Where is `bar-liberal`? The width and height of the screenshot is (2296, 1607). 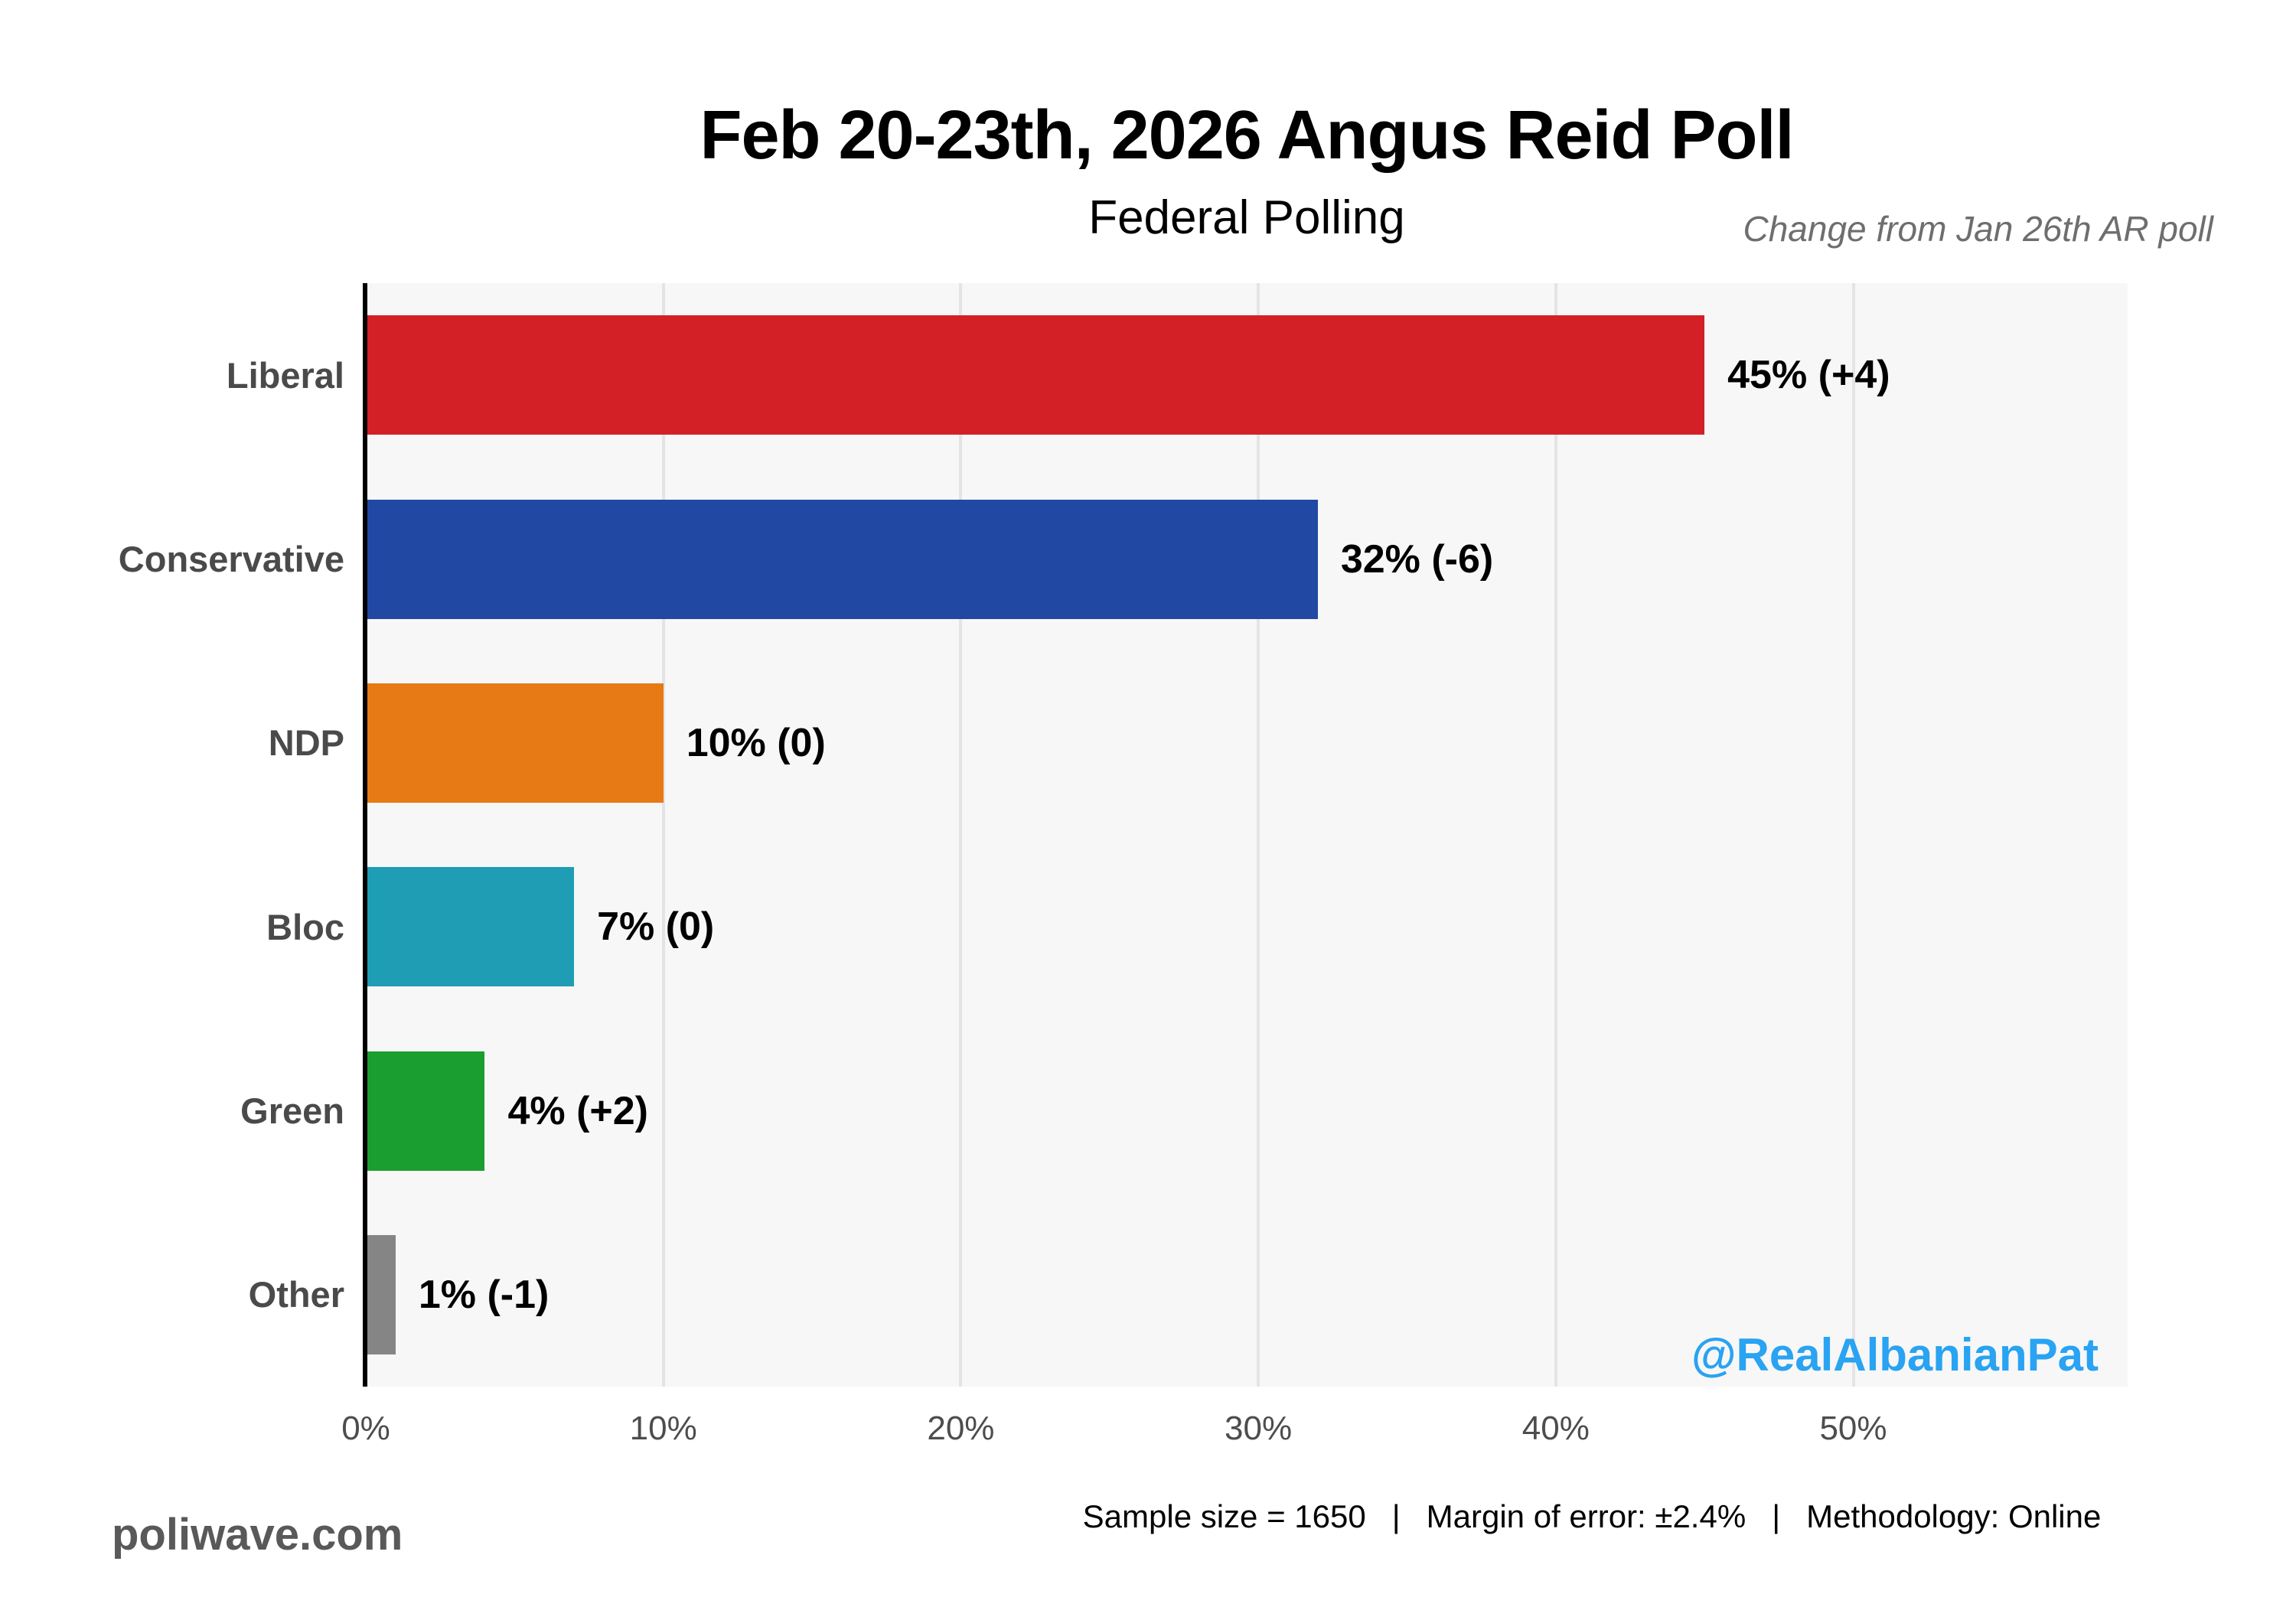 bar-liberal is located at coordinates (1035, 375).